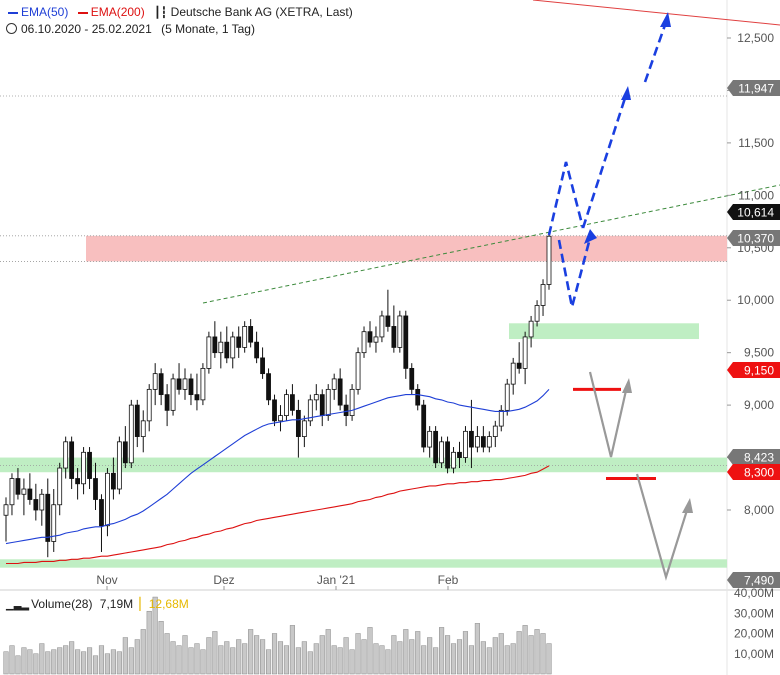  I want to click on price-label-text: 8,300, so click(759, 473).